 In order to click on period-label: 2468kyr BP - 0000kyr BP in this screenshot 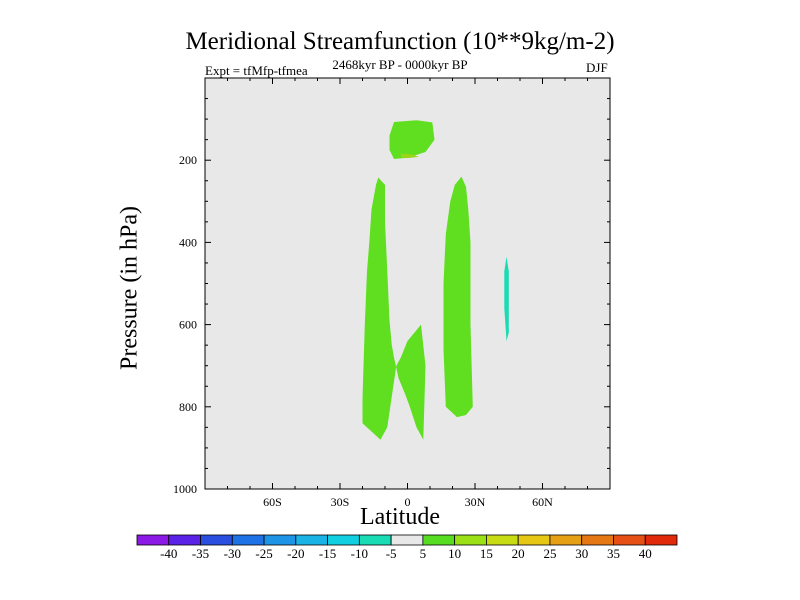, I will do `click(400, 64)`.